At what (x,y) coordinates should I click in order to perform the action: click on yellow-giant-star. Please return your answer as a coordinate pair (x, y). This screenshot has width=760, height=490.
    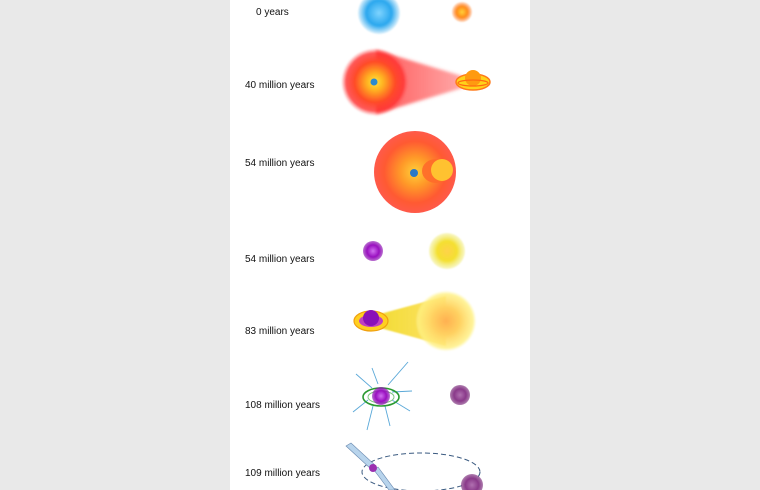
    Looking at the image, I should click on (446, 321).